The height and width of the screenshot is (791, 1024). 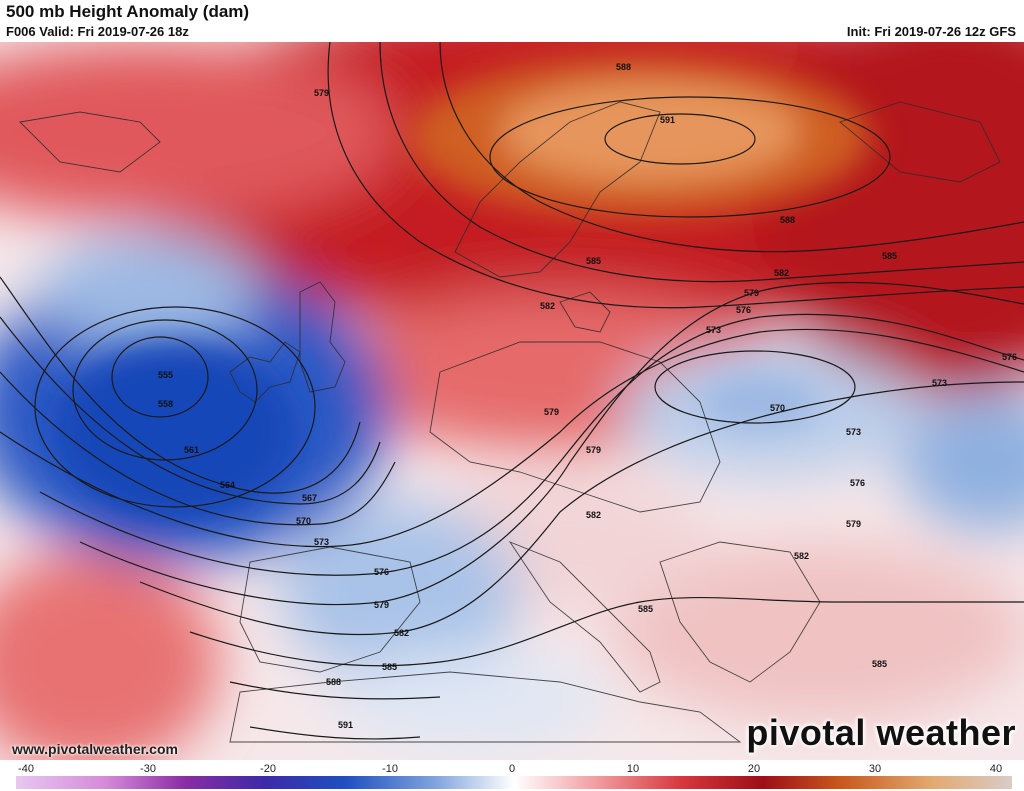 I want to click on colorbar, so click(x=514, y=782).